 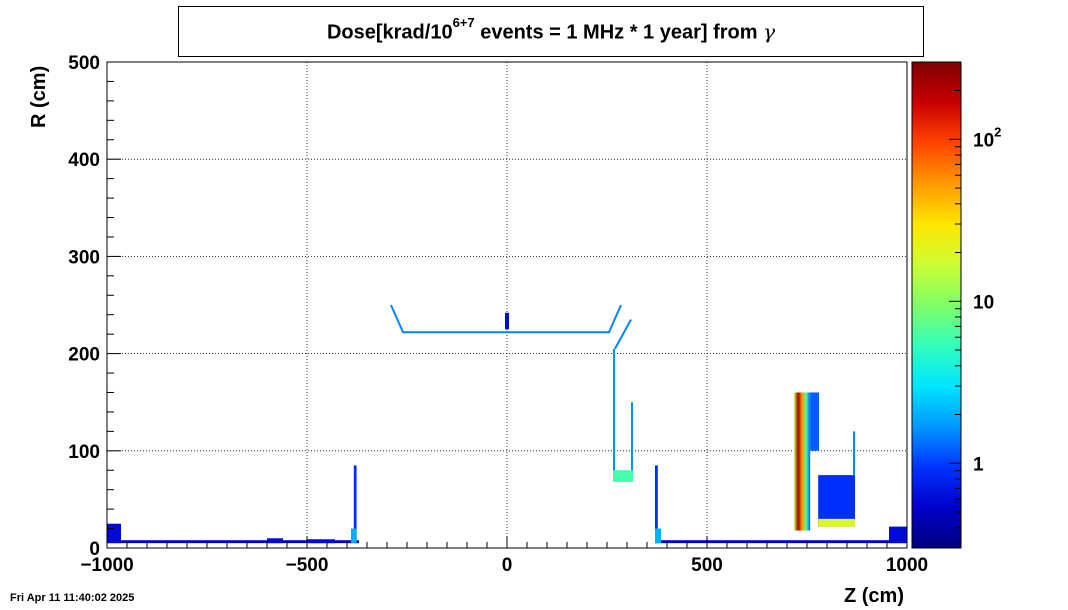 What do you see at coordinates (781, 542) in the screenshot?
I see `dose-region-beam-pipe-right` at bounding box center [781, 542].